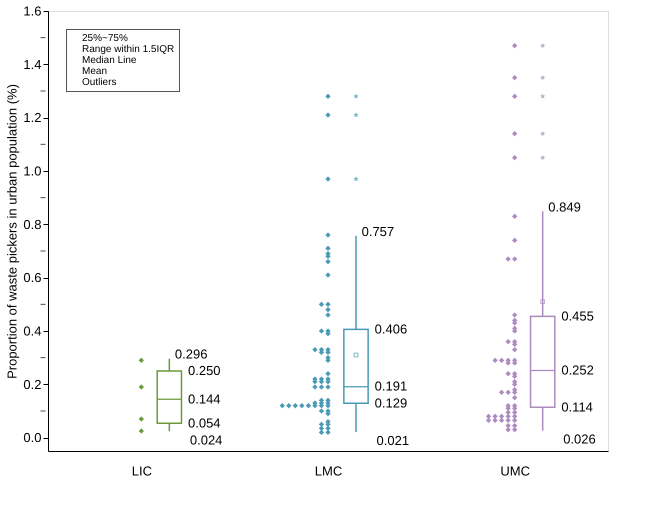  Describe the element at coordinates (32, 171) in the screenshot. I see `y-tick-label: 1.0` at that location.